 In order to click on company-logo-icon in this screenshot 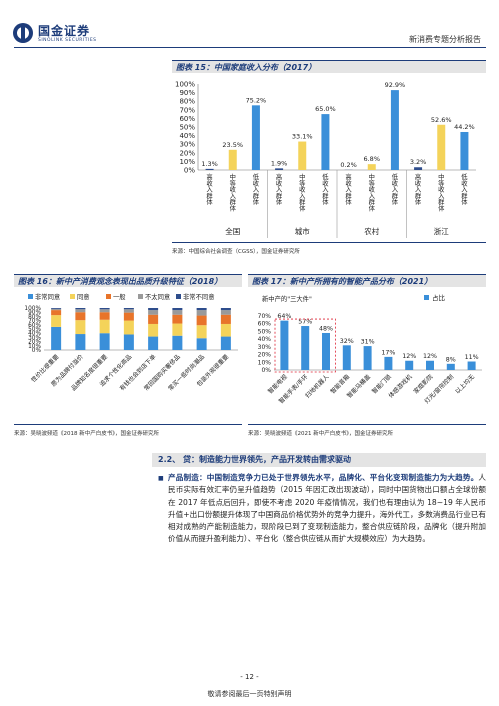, I will do `click(23, 33)`.